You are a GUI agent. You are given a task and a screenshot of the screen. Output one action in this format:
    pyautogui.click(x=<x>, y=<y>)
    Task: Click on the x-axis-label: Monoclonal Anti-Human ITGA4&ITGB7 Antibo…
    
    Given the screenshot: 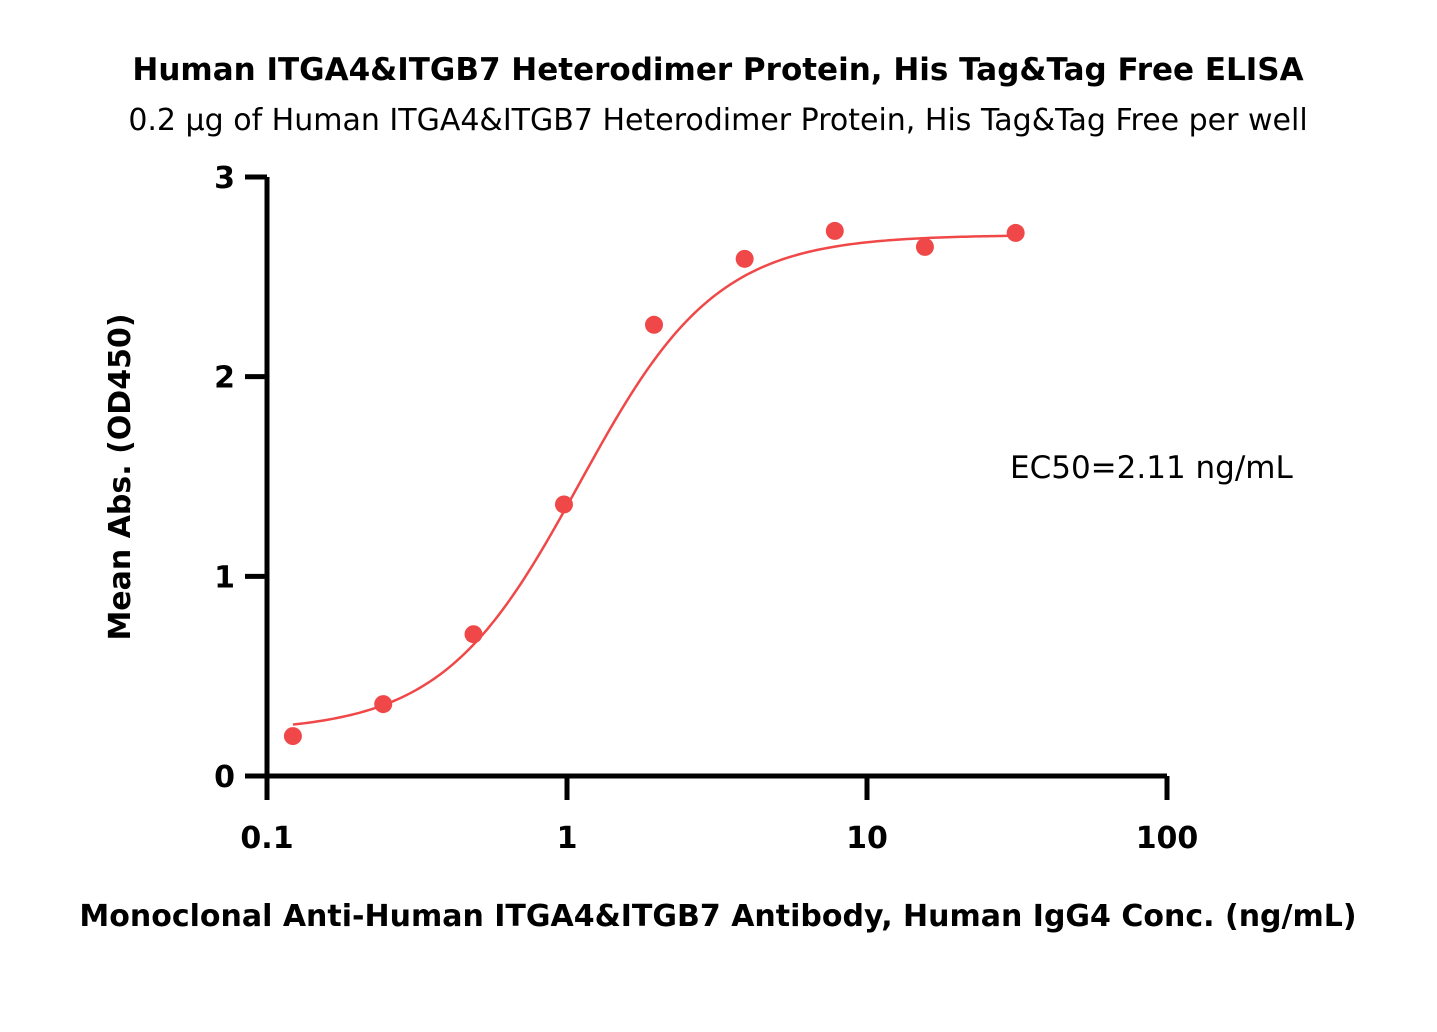 What is the action you would take?
    pyautogui.click(x=717, y=916)
    